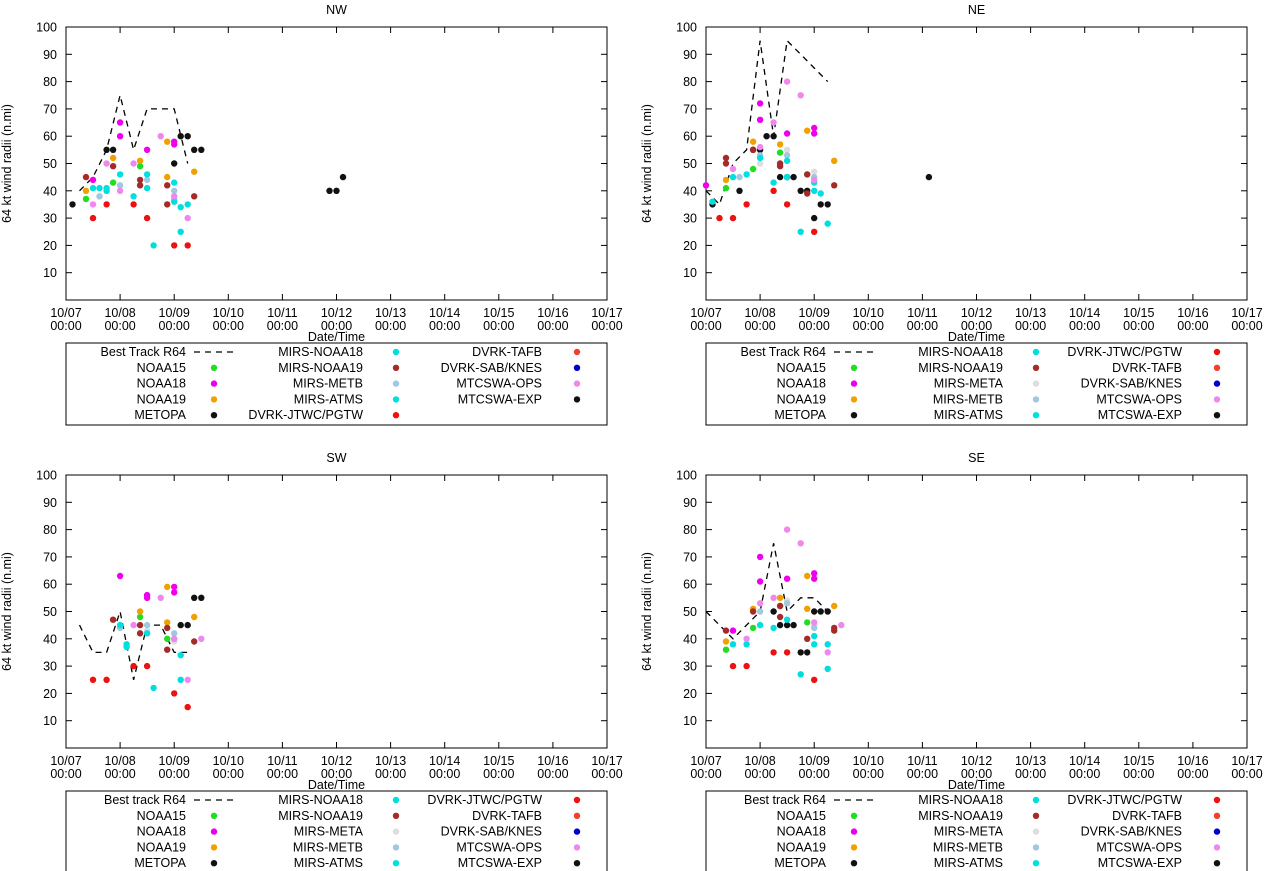  Describe the element at coordinates (1084, 761) in the screenshot. I see `x-tick-label: 10/14` at that location.